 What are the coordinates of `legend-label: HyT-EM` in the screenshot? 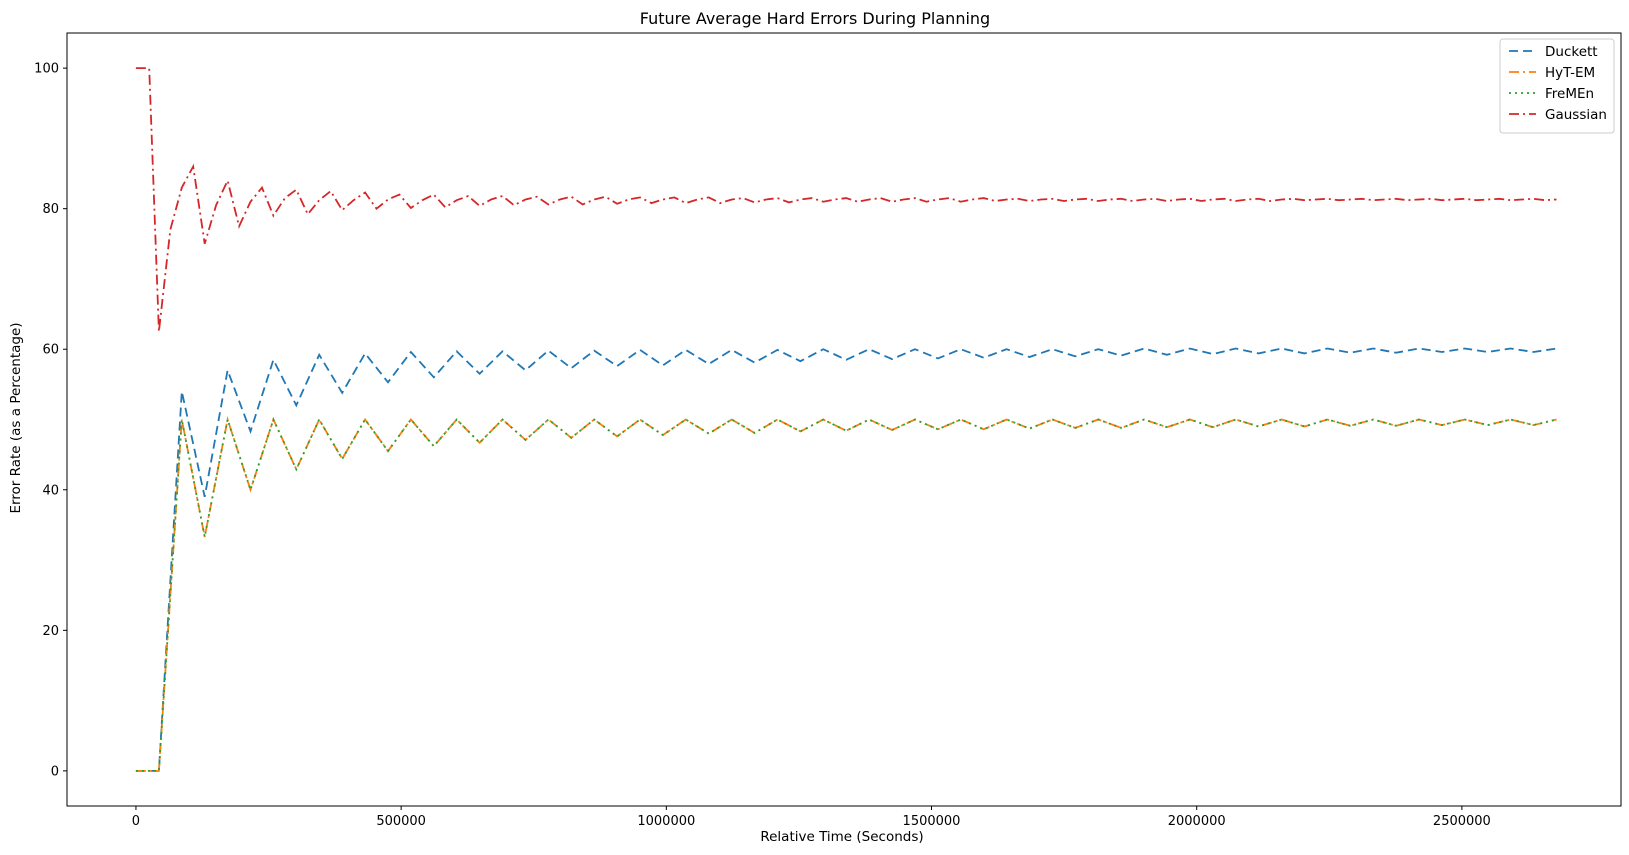 It's located at (1570, 73).